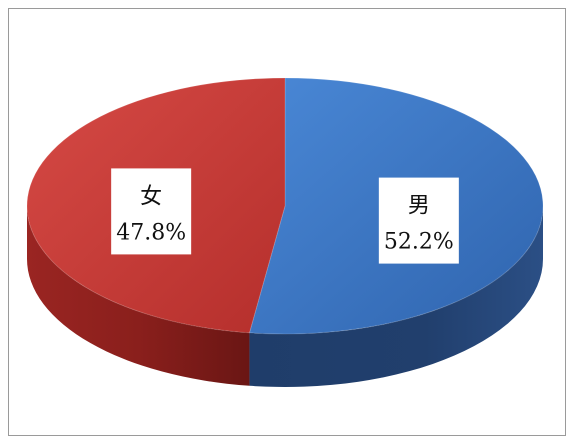 This screenshot has width=576, height=446. I want to click on data-label-value-2: 47.8%, so click(151, 232).